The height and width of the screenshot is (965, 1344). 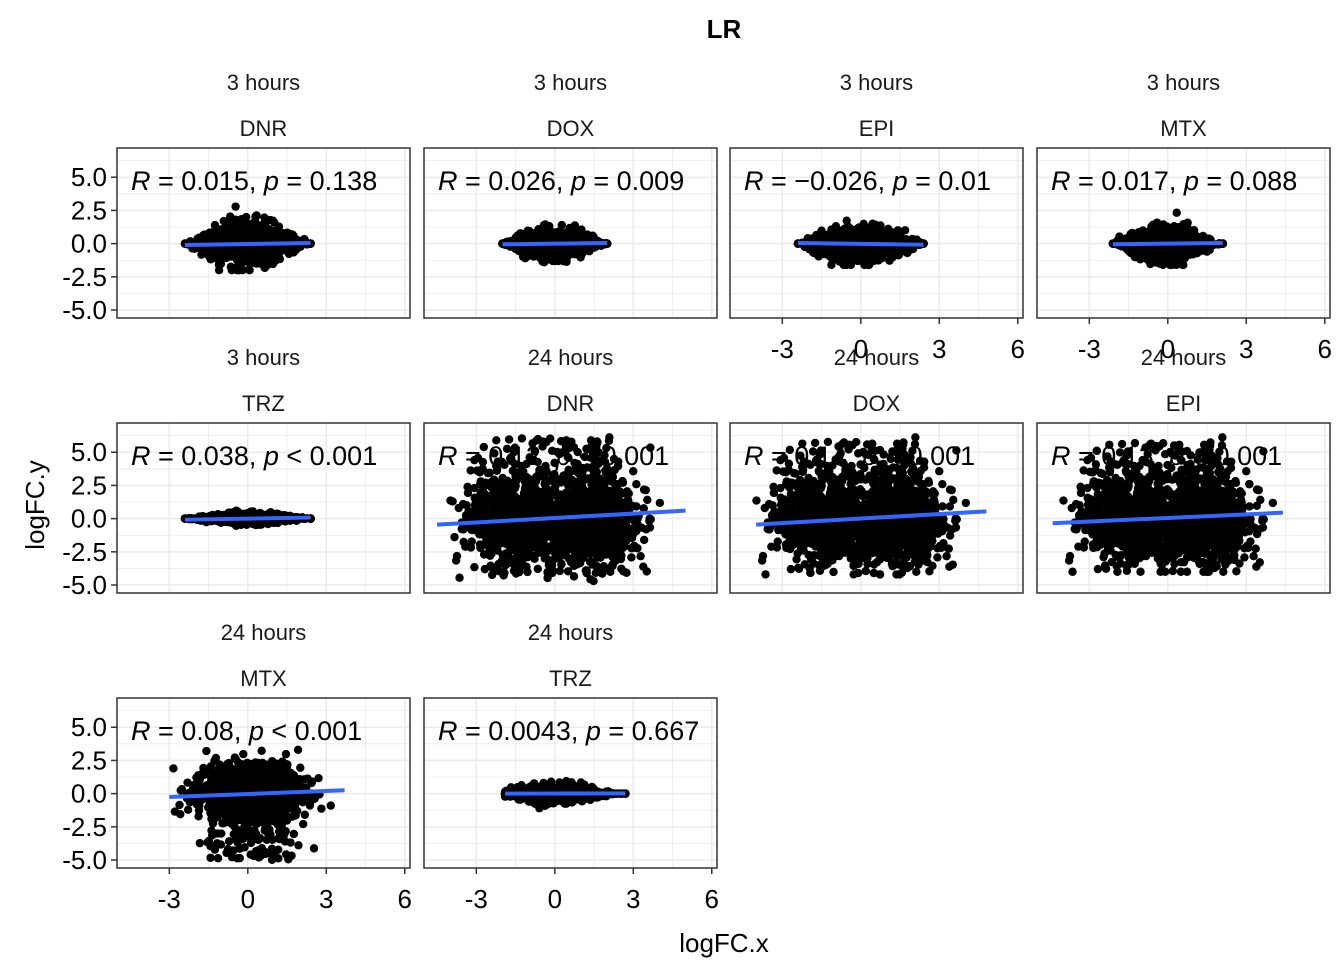 I want to click on panel-24-hours-epi: 24 hours EPI R = 0.13, p < 0.001, so click(x=1183, y=469).